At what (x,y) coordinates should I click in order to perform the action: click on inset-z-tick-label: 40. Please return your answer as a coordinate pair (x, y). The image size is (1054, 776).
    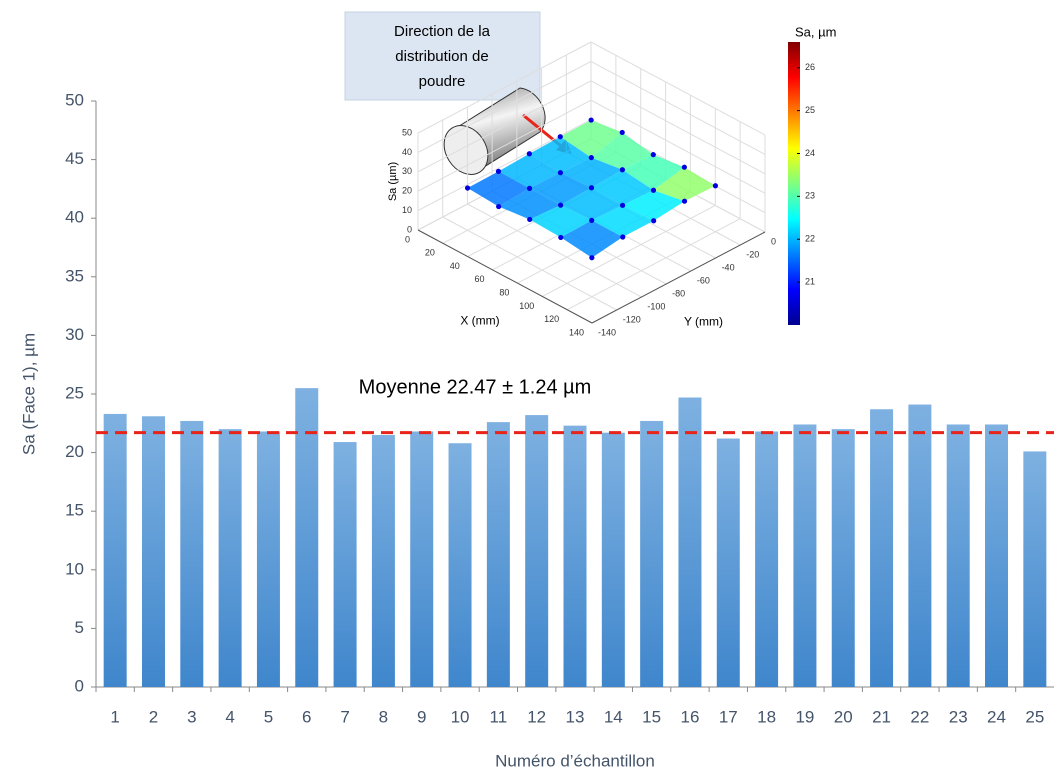
    Looking at the image, I should click on (407, 152).